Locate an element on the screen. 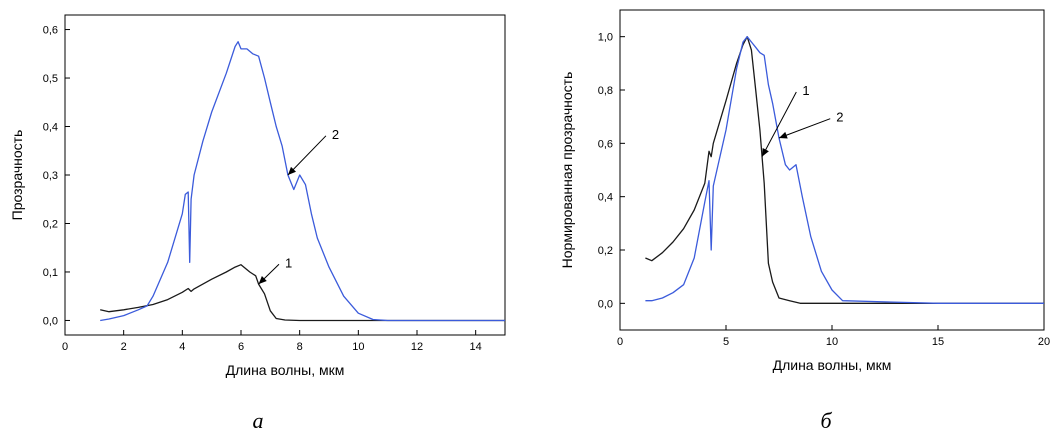  y-axis-label-b: Нормированная прозрачность is located at coordinates (567, 170).